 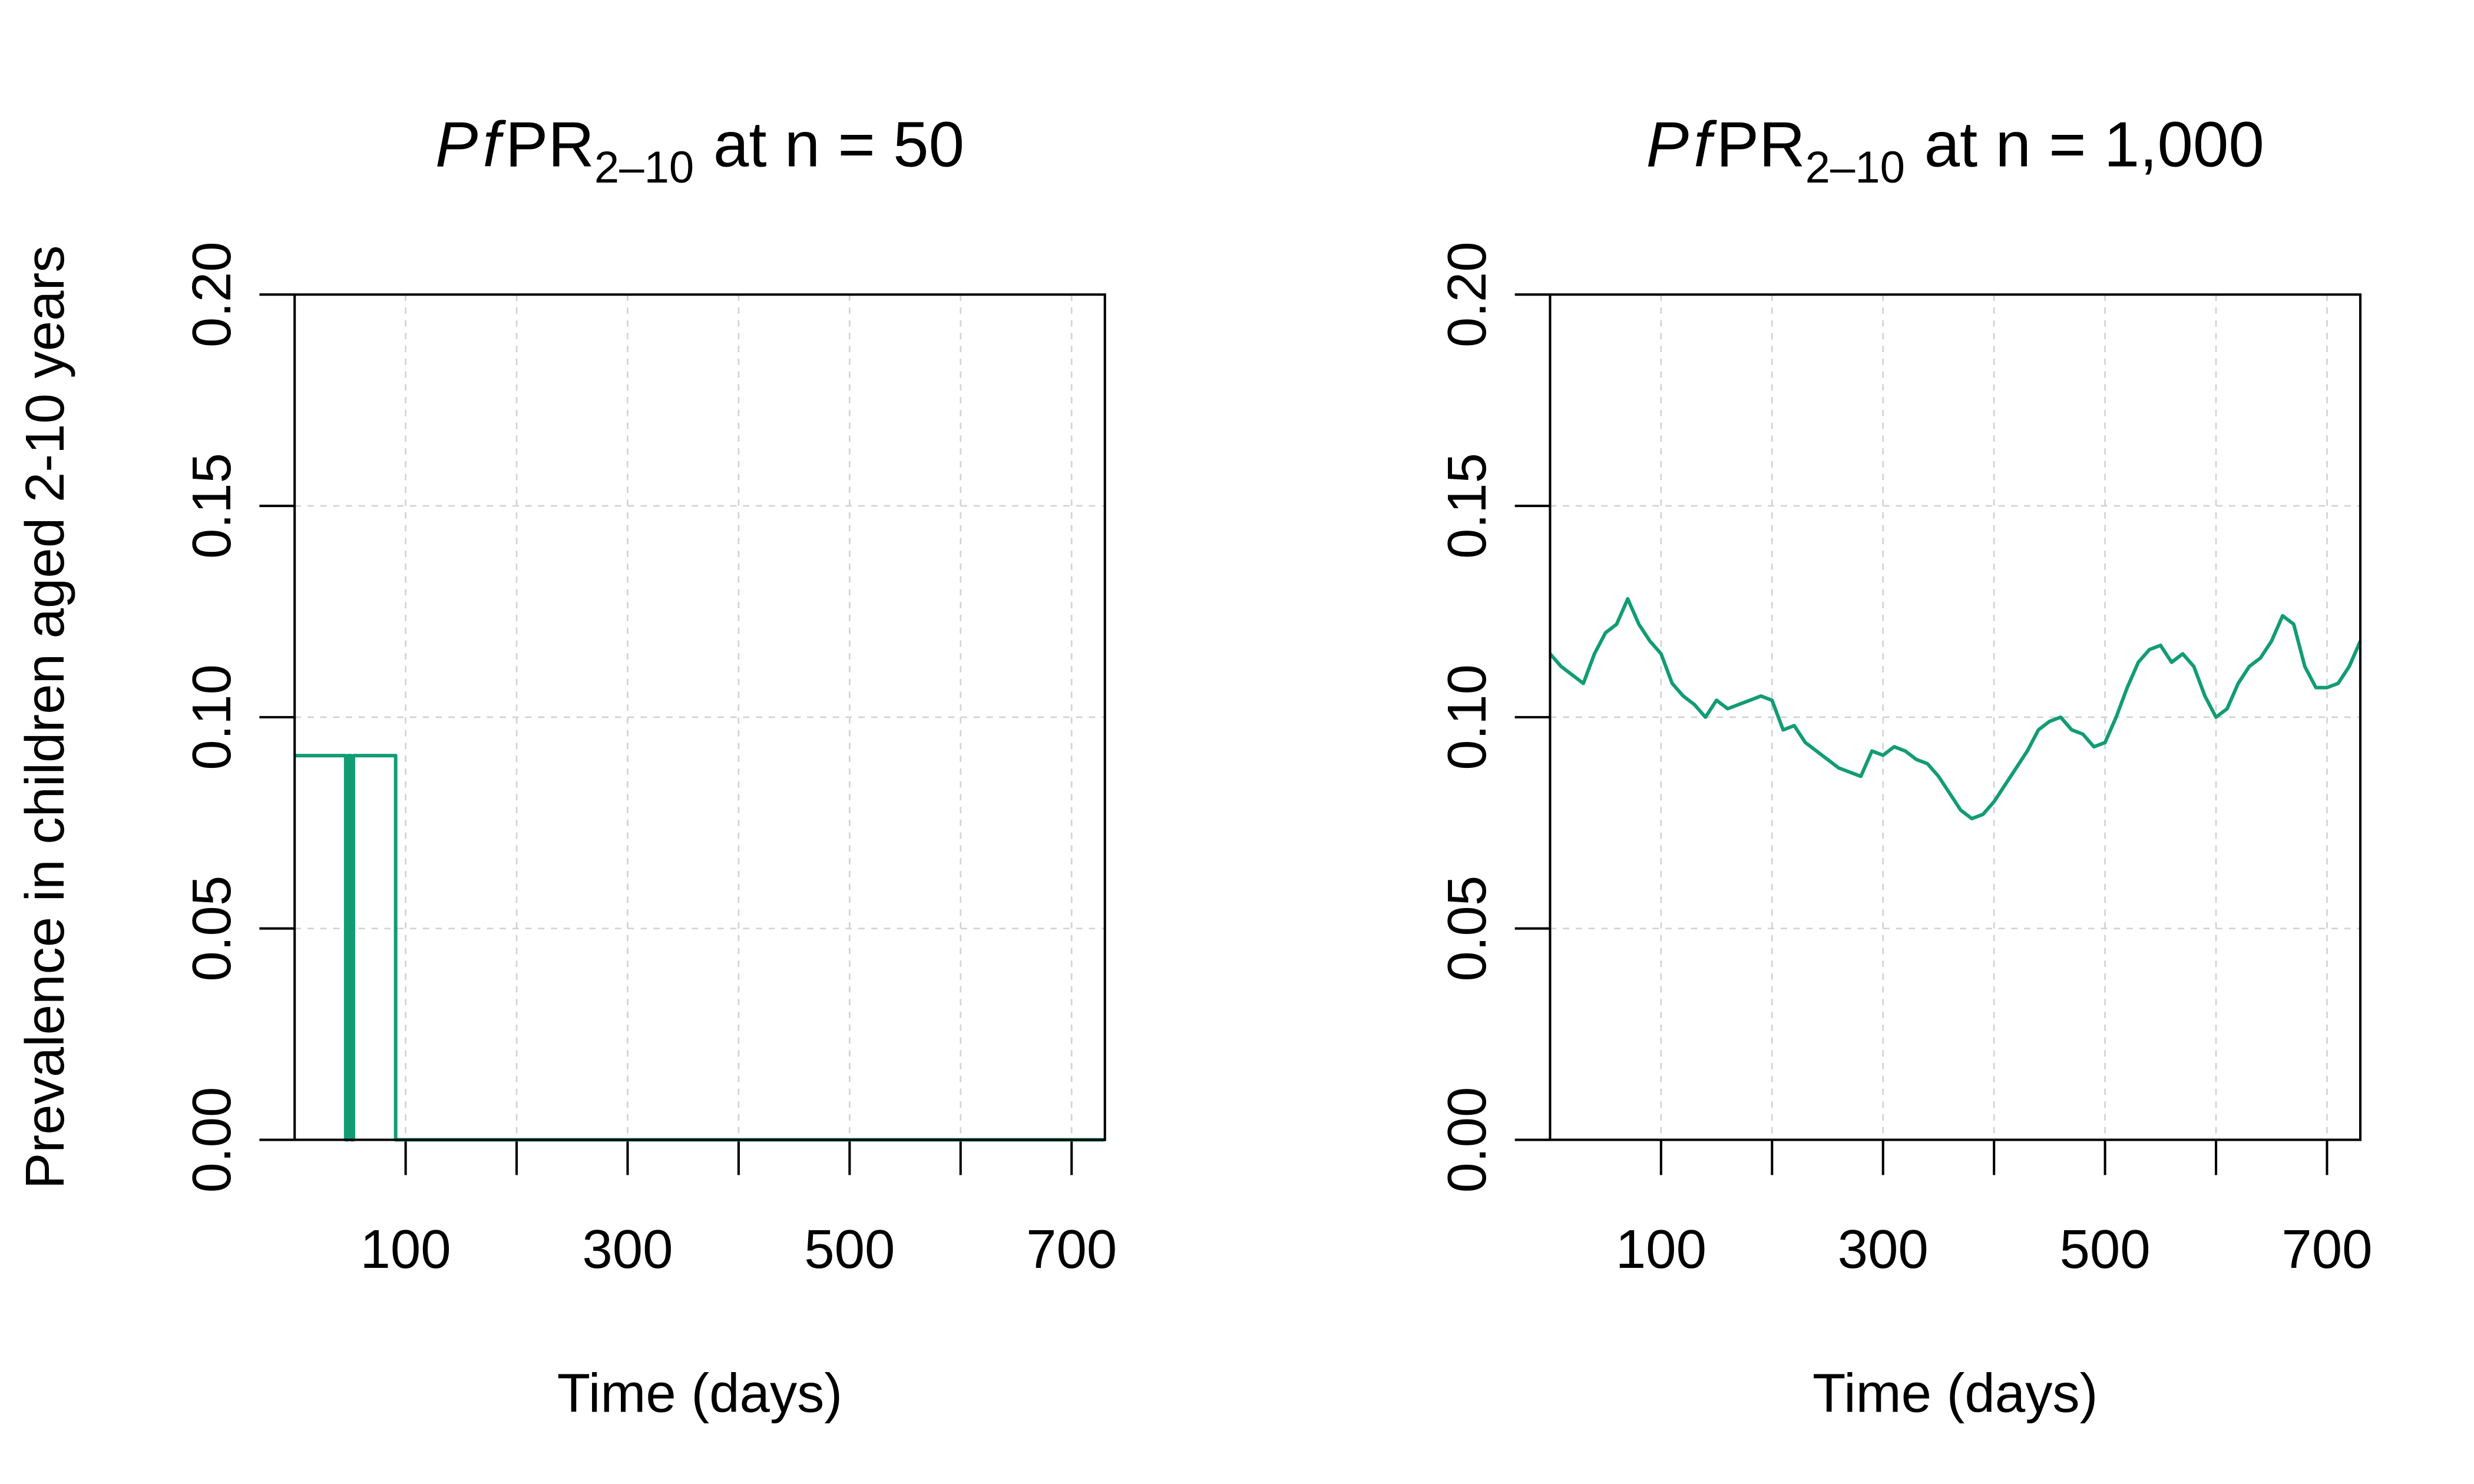 What do you see at coordinates (2094, 145) in the screenshot?
I see `title-text: at n = 1,000` at bounding box center [2094, 145].